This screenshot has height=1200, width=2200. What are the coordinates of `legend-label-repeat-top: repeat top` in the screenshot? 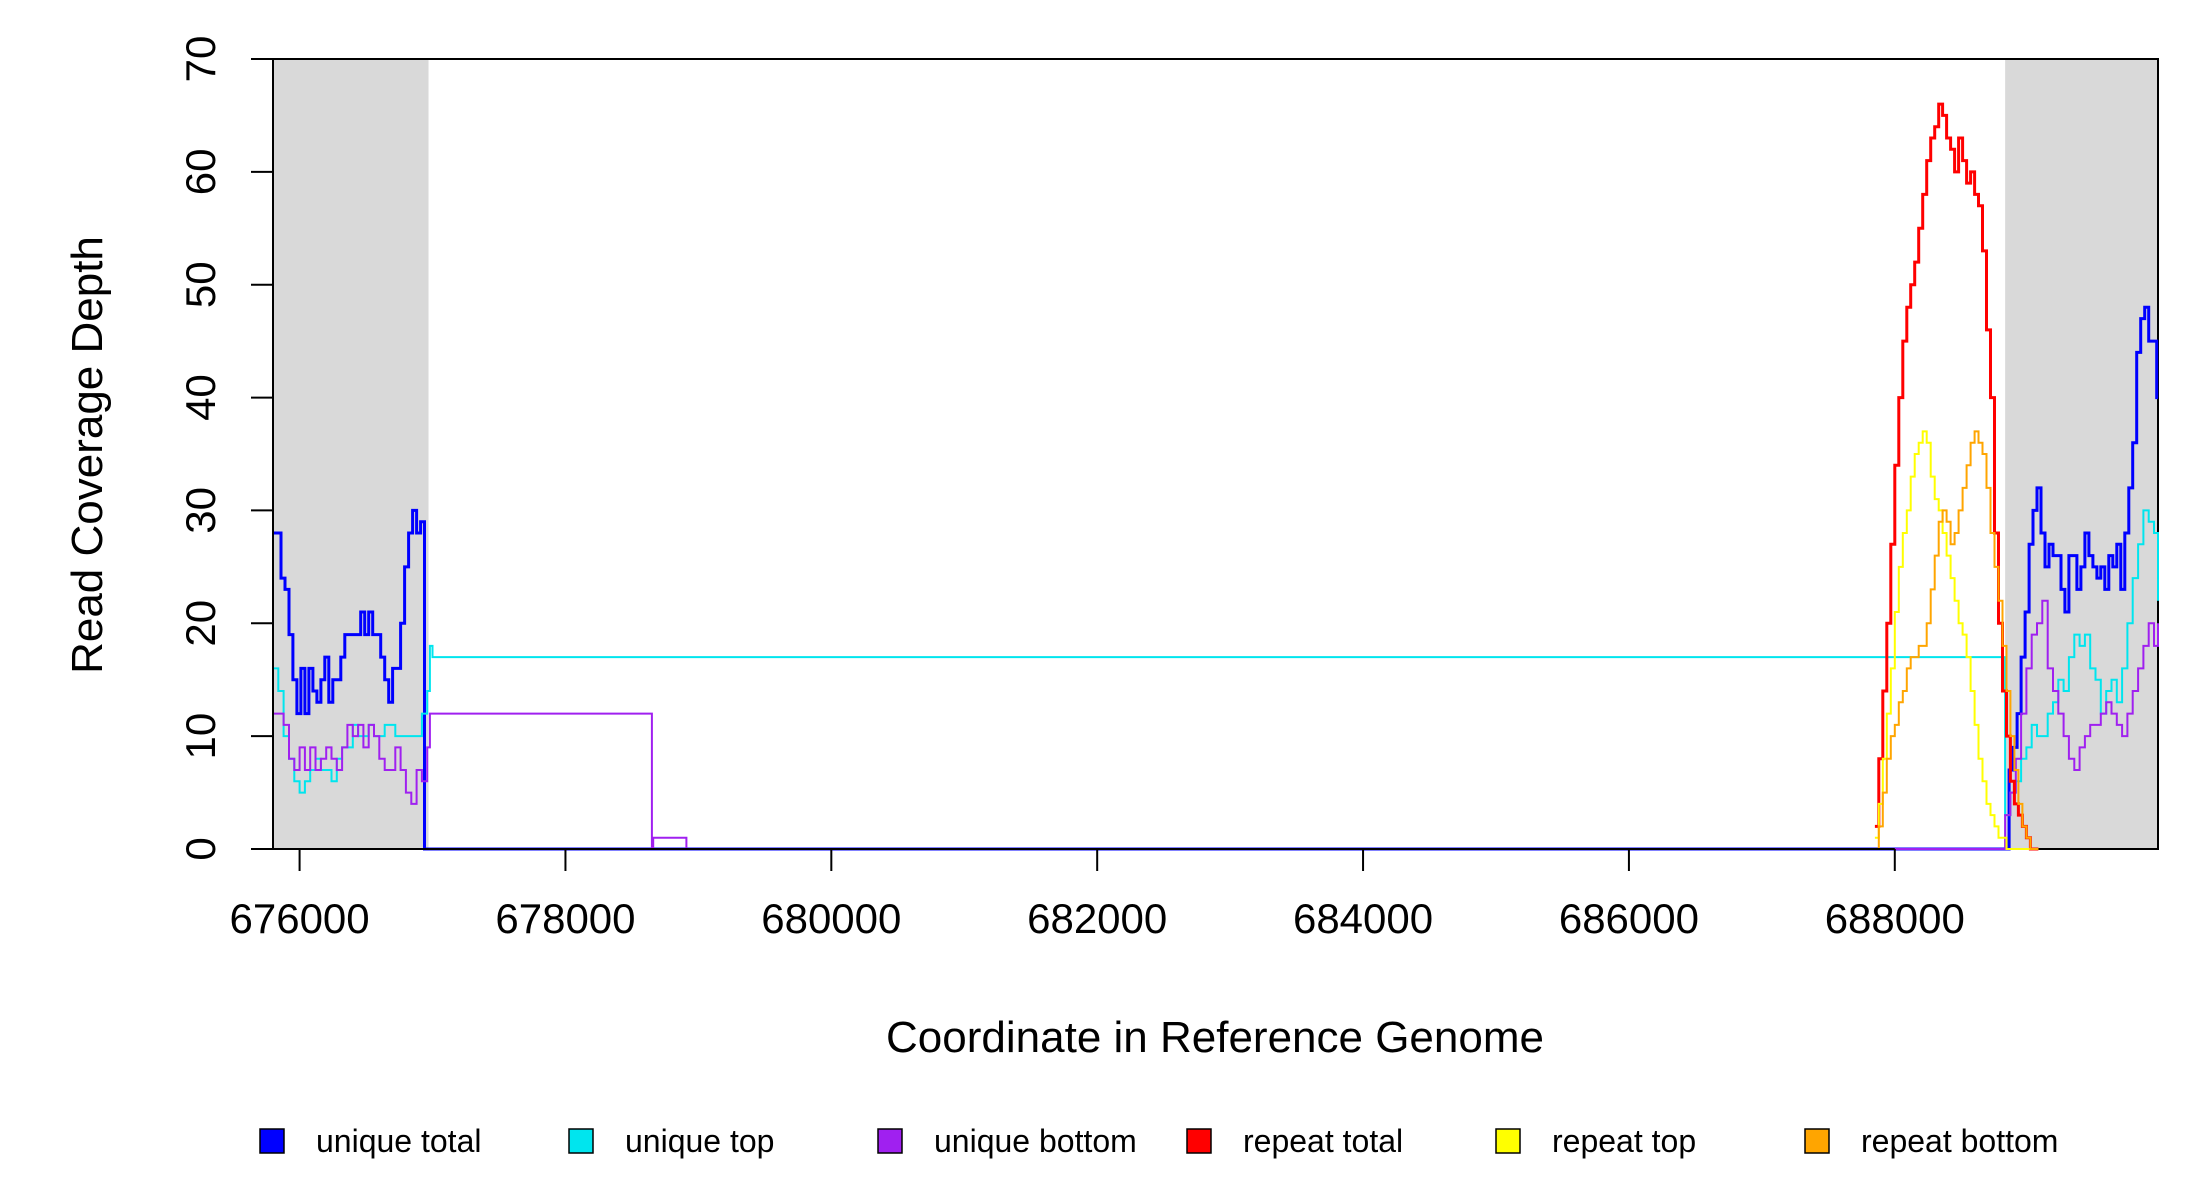 It's located at (1624, 1141).